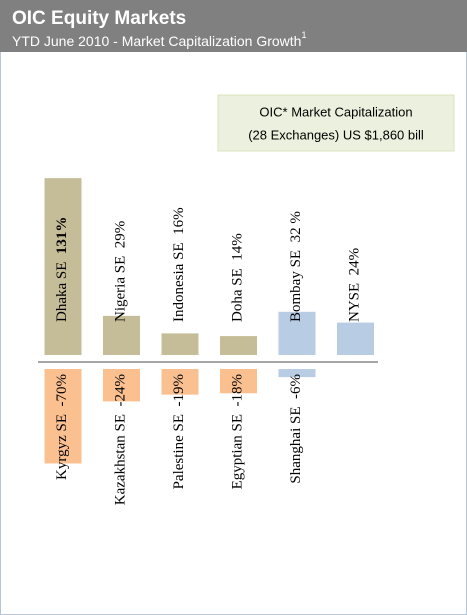 Image resolution: width=467 pixels, height=615 pixels. Describe the element at coordinates (99, 18) in the screenshot. I see `chart-title: OIC Equity Markets` at that location.